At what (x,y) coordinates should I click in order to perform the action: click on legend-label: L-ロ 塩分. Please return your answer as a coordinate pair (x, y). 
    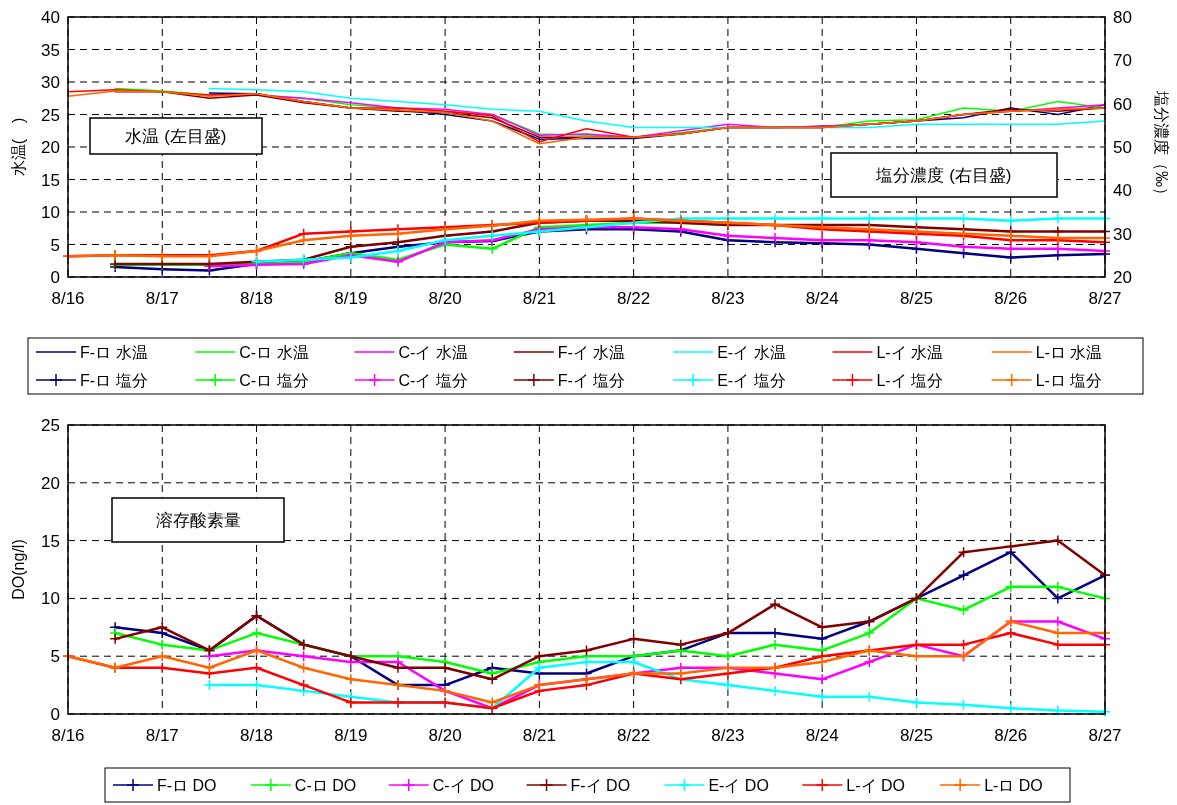
    Looking at the image, I should click on (1069, 380).